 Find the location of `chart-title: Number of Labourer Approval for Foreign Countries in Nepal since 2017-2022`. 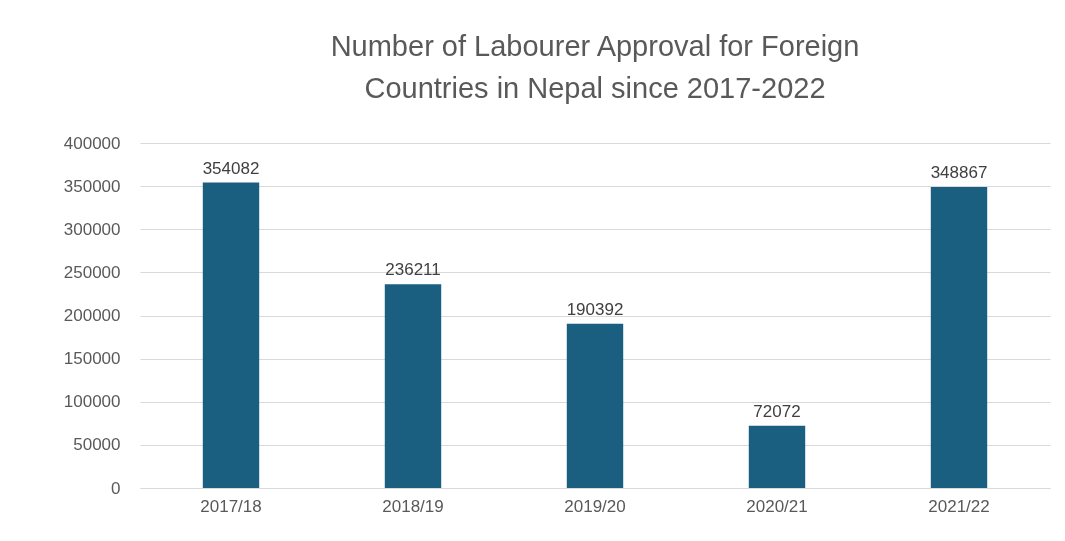

chart-title: Number of Labourer Approval for Foreign Countries in Nepal since 2017-2022 is located at coordinates (595, 67).